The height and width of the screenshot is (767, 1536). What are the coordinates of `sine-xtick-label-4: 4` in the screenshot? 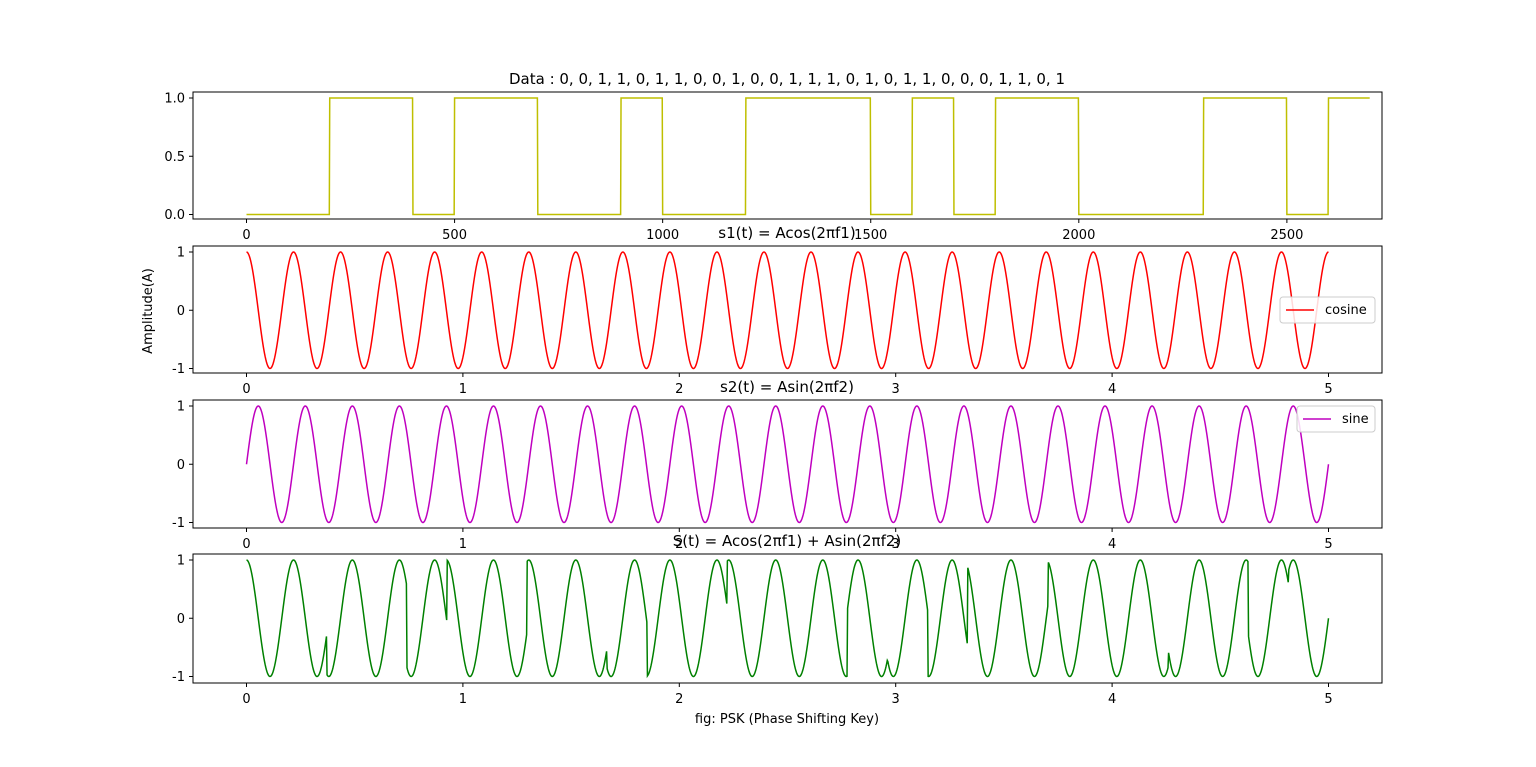 It's located at (1112, 544).